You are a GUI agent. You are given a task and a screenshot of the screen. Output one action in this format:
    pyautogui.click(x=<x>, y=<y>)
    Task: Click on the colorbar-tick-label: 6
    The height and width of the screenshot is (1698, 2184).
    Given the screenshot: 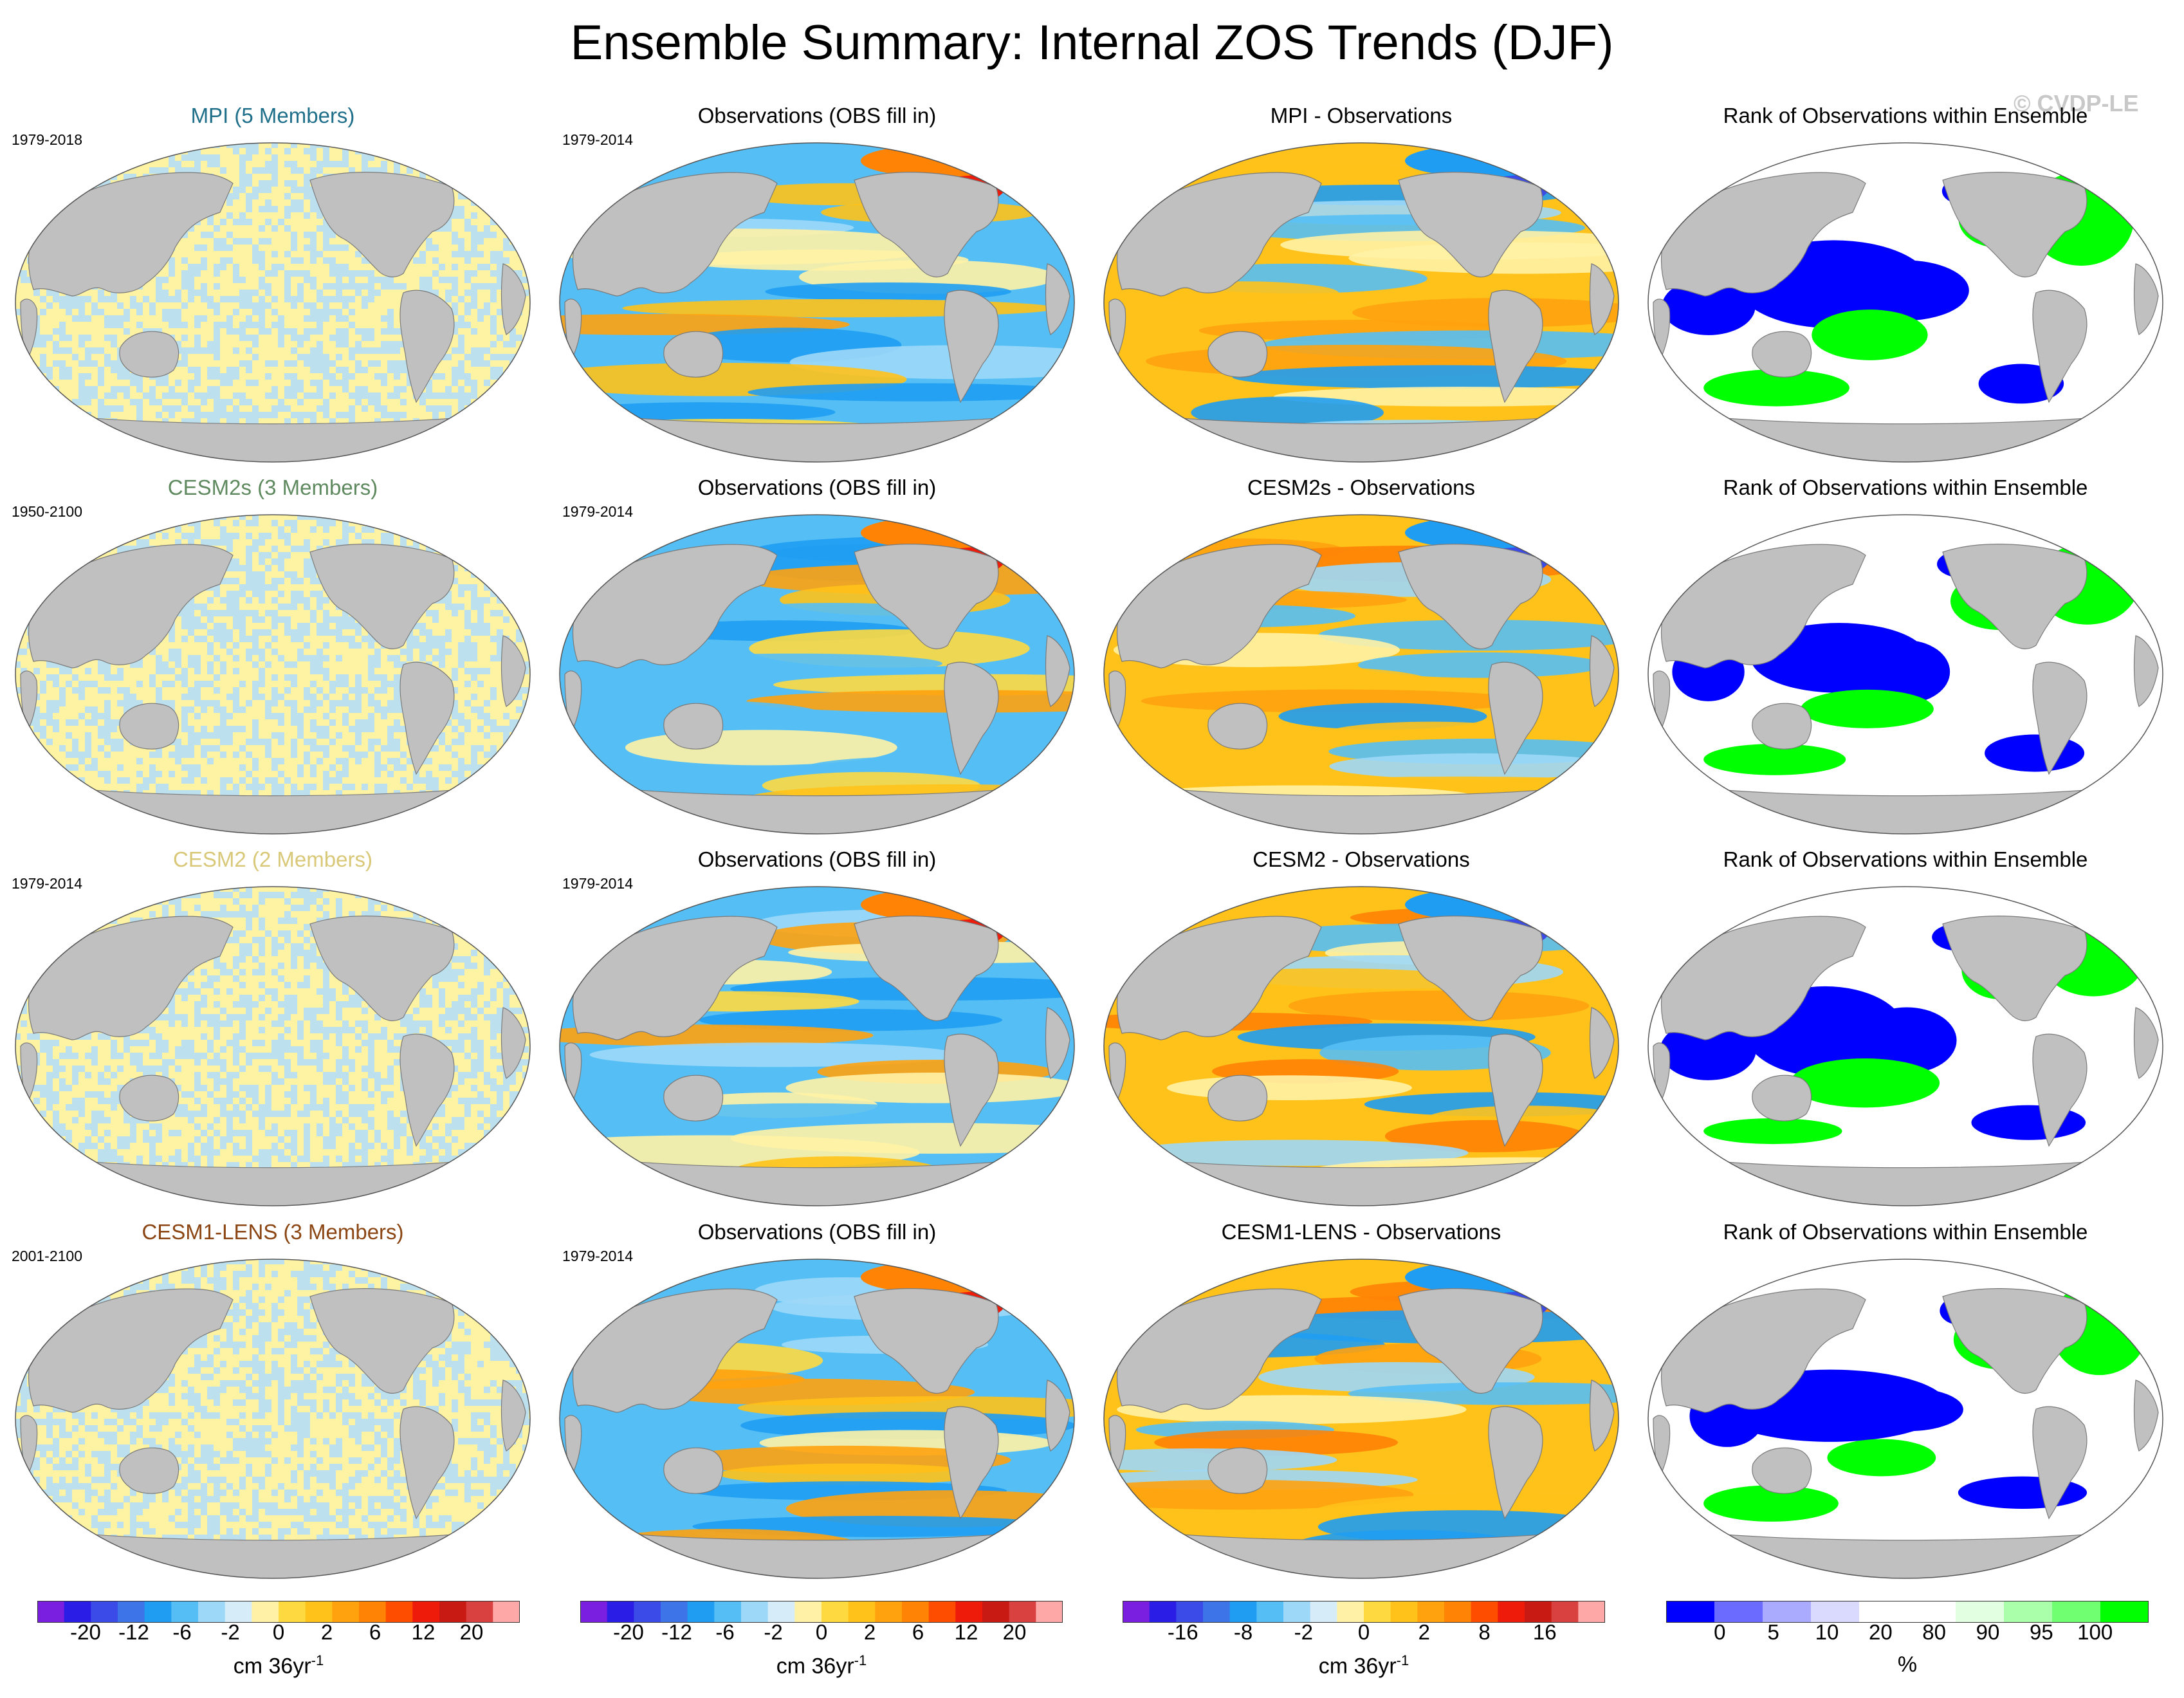 What is the action you would take?
    pyautogui.click(x=918, y=1632)
    